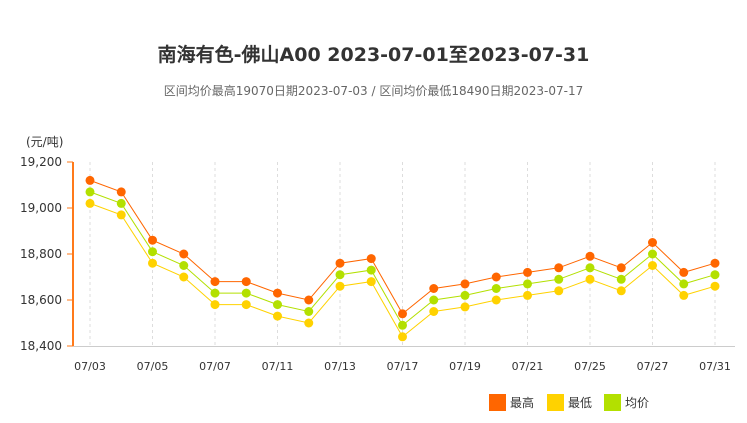 This screenshot has width=747, height=423. What do you see at coordinates (465, 366) in the screenshot?
I see `x-tick-label: 07/19` at bounding box center [465, 366].